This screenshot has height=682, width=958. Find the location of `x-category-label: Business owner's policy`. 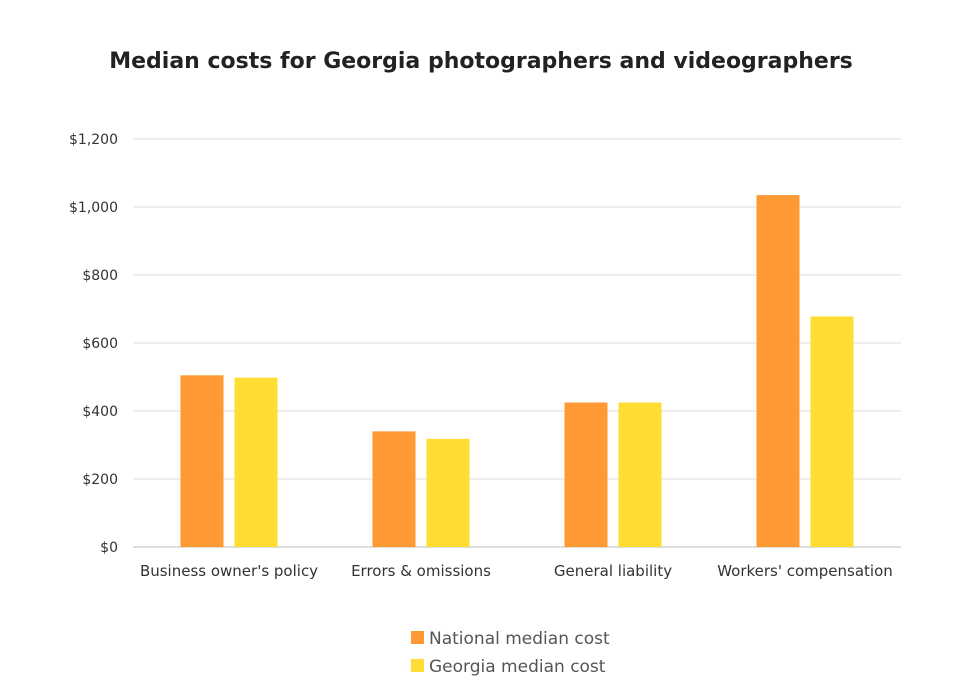

x-category-label: Business owner's policy is located at coordinates (229, 571).